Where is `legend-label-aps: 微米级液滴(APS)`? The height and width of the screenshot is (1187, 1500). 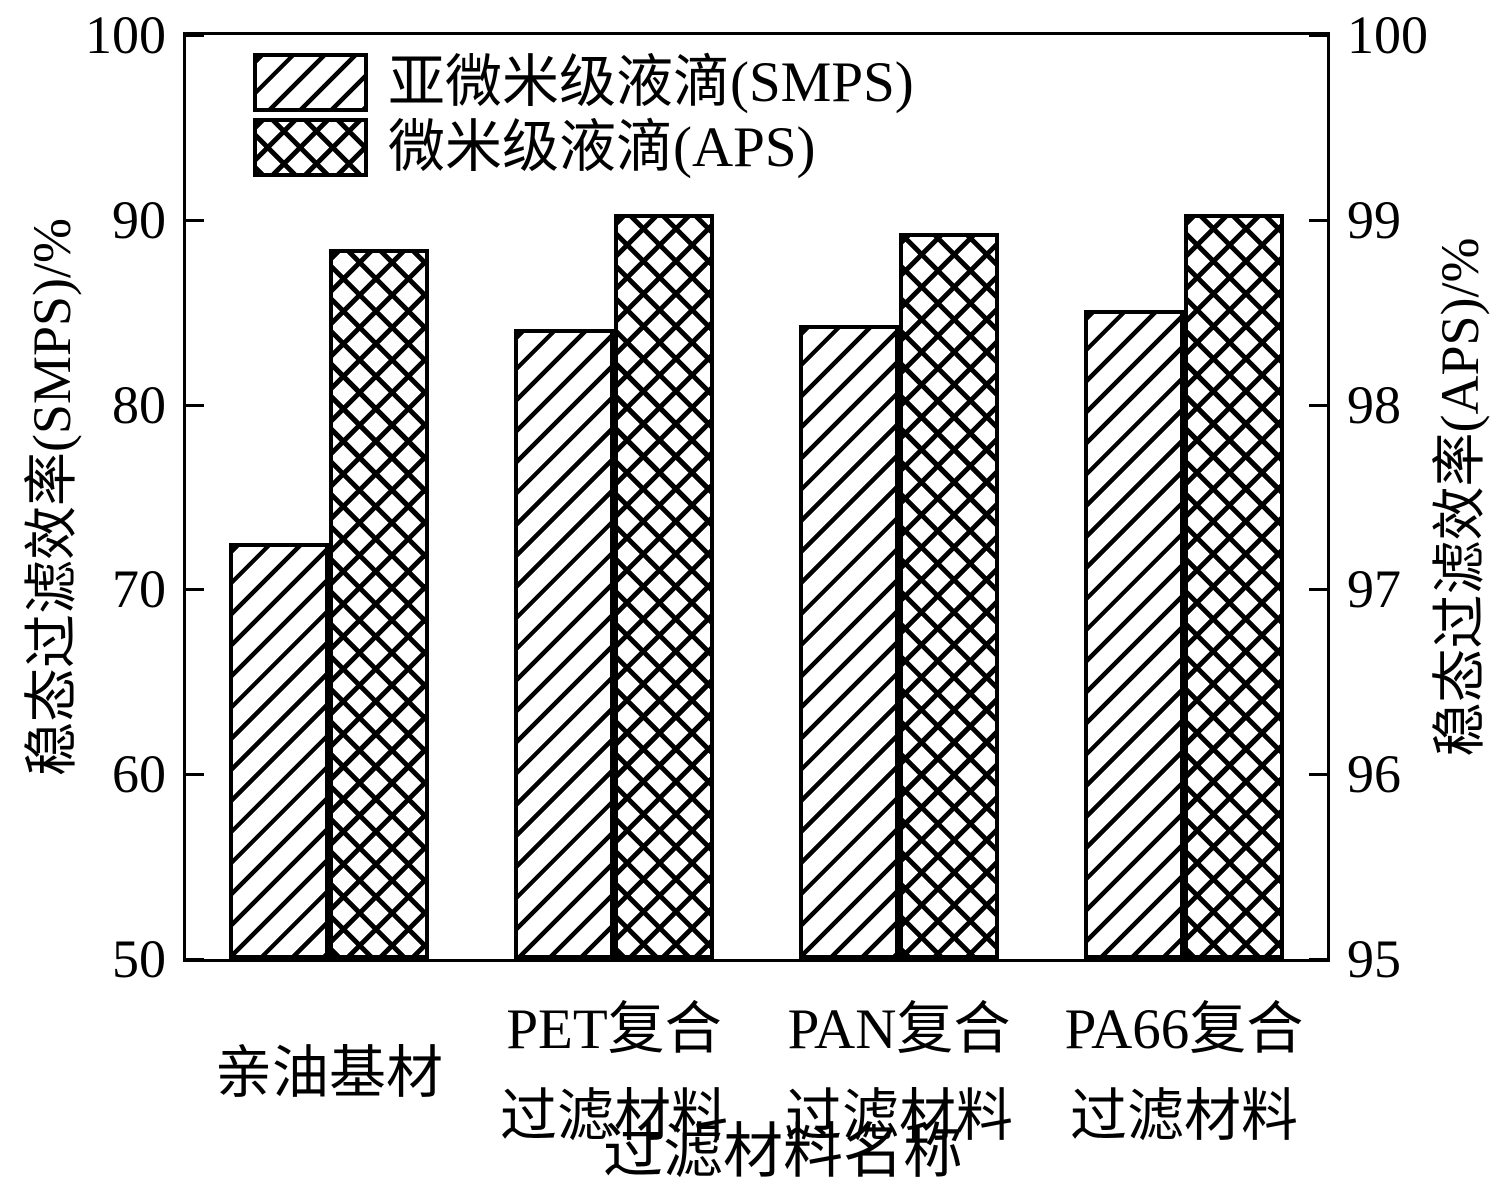 legend-label-aps: 微米级液滴(APS) is located at coordinates (602, 147).